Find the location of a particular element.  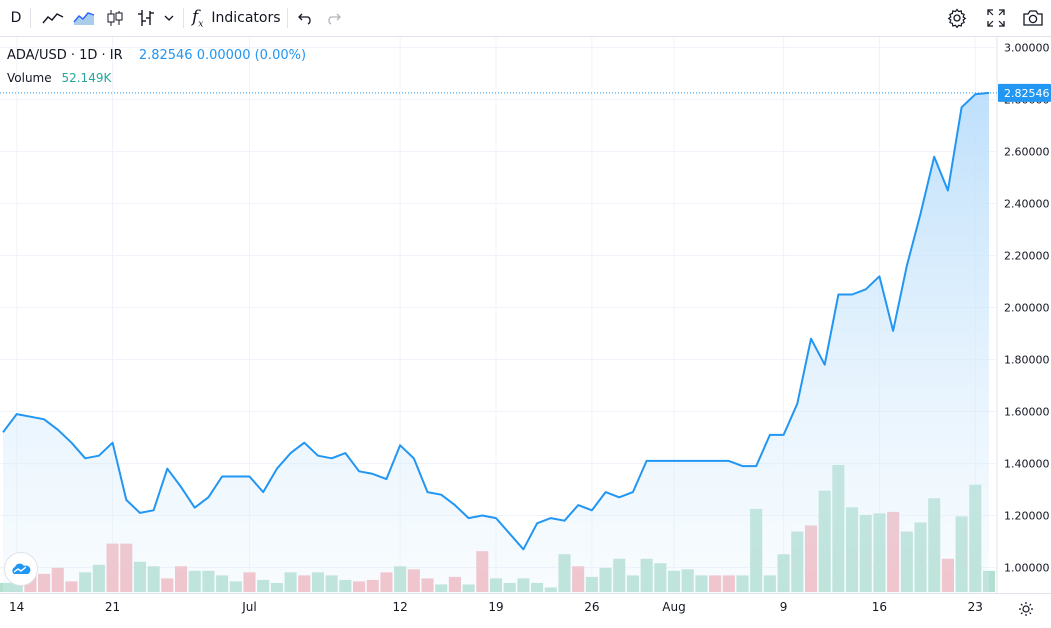

chevron-down-icon is located at coordinates (169, 18).